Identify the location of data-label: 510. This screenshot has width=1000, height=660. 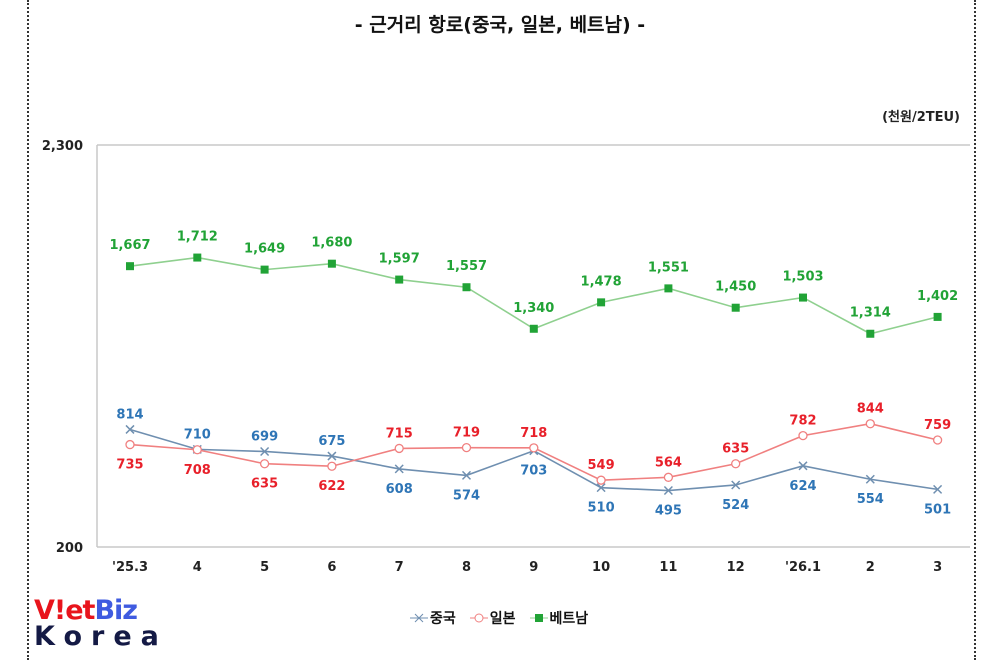
(601, 508).